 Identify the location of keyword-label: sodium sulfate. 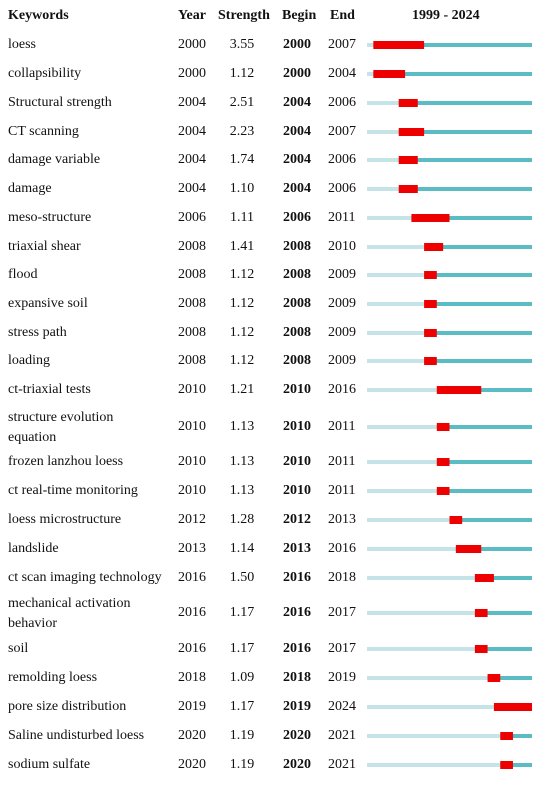
(49, 764).